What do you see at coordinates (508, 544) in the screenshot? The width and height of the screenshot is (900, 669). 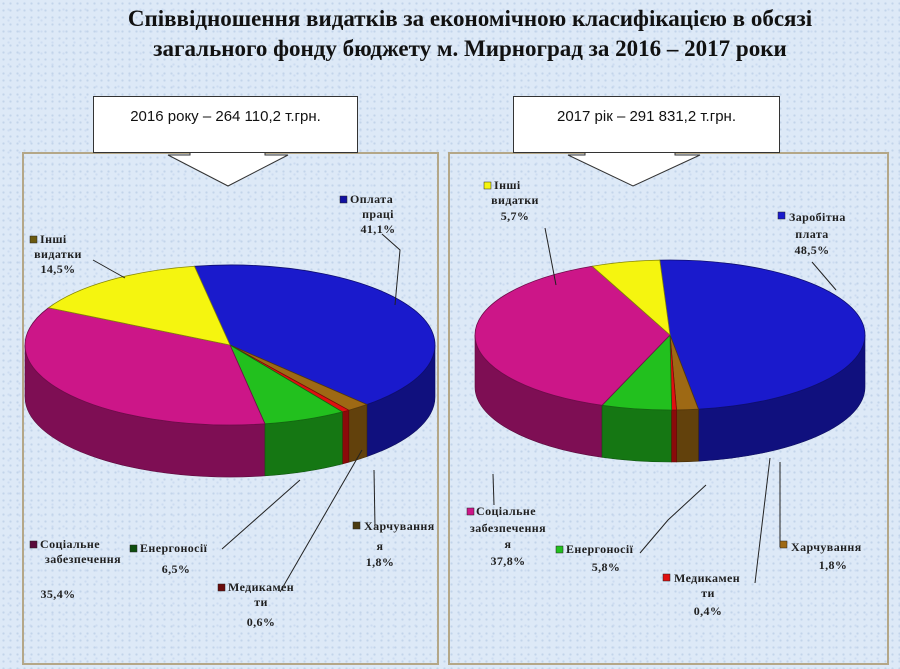 I see `slice-label-соціальне-забезпечення: я` at bounding box center [508, 544].